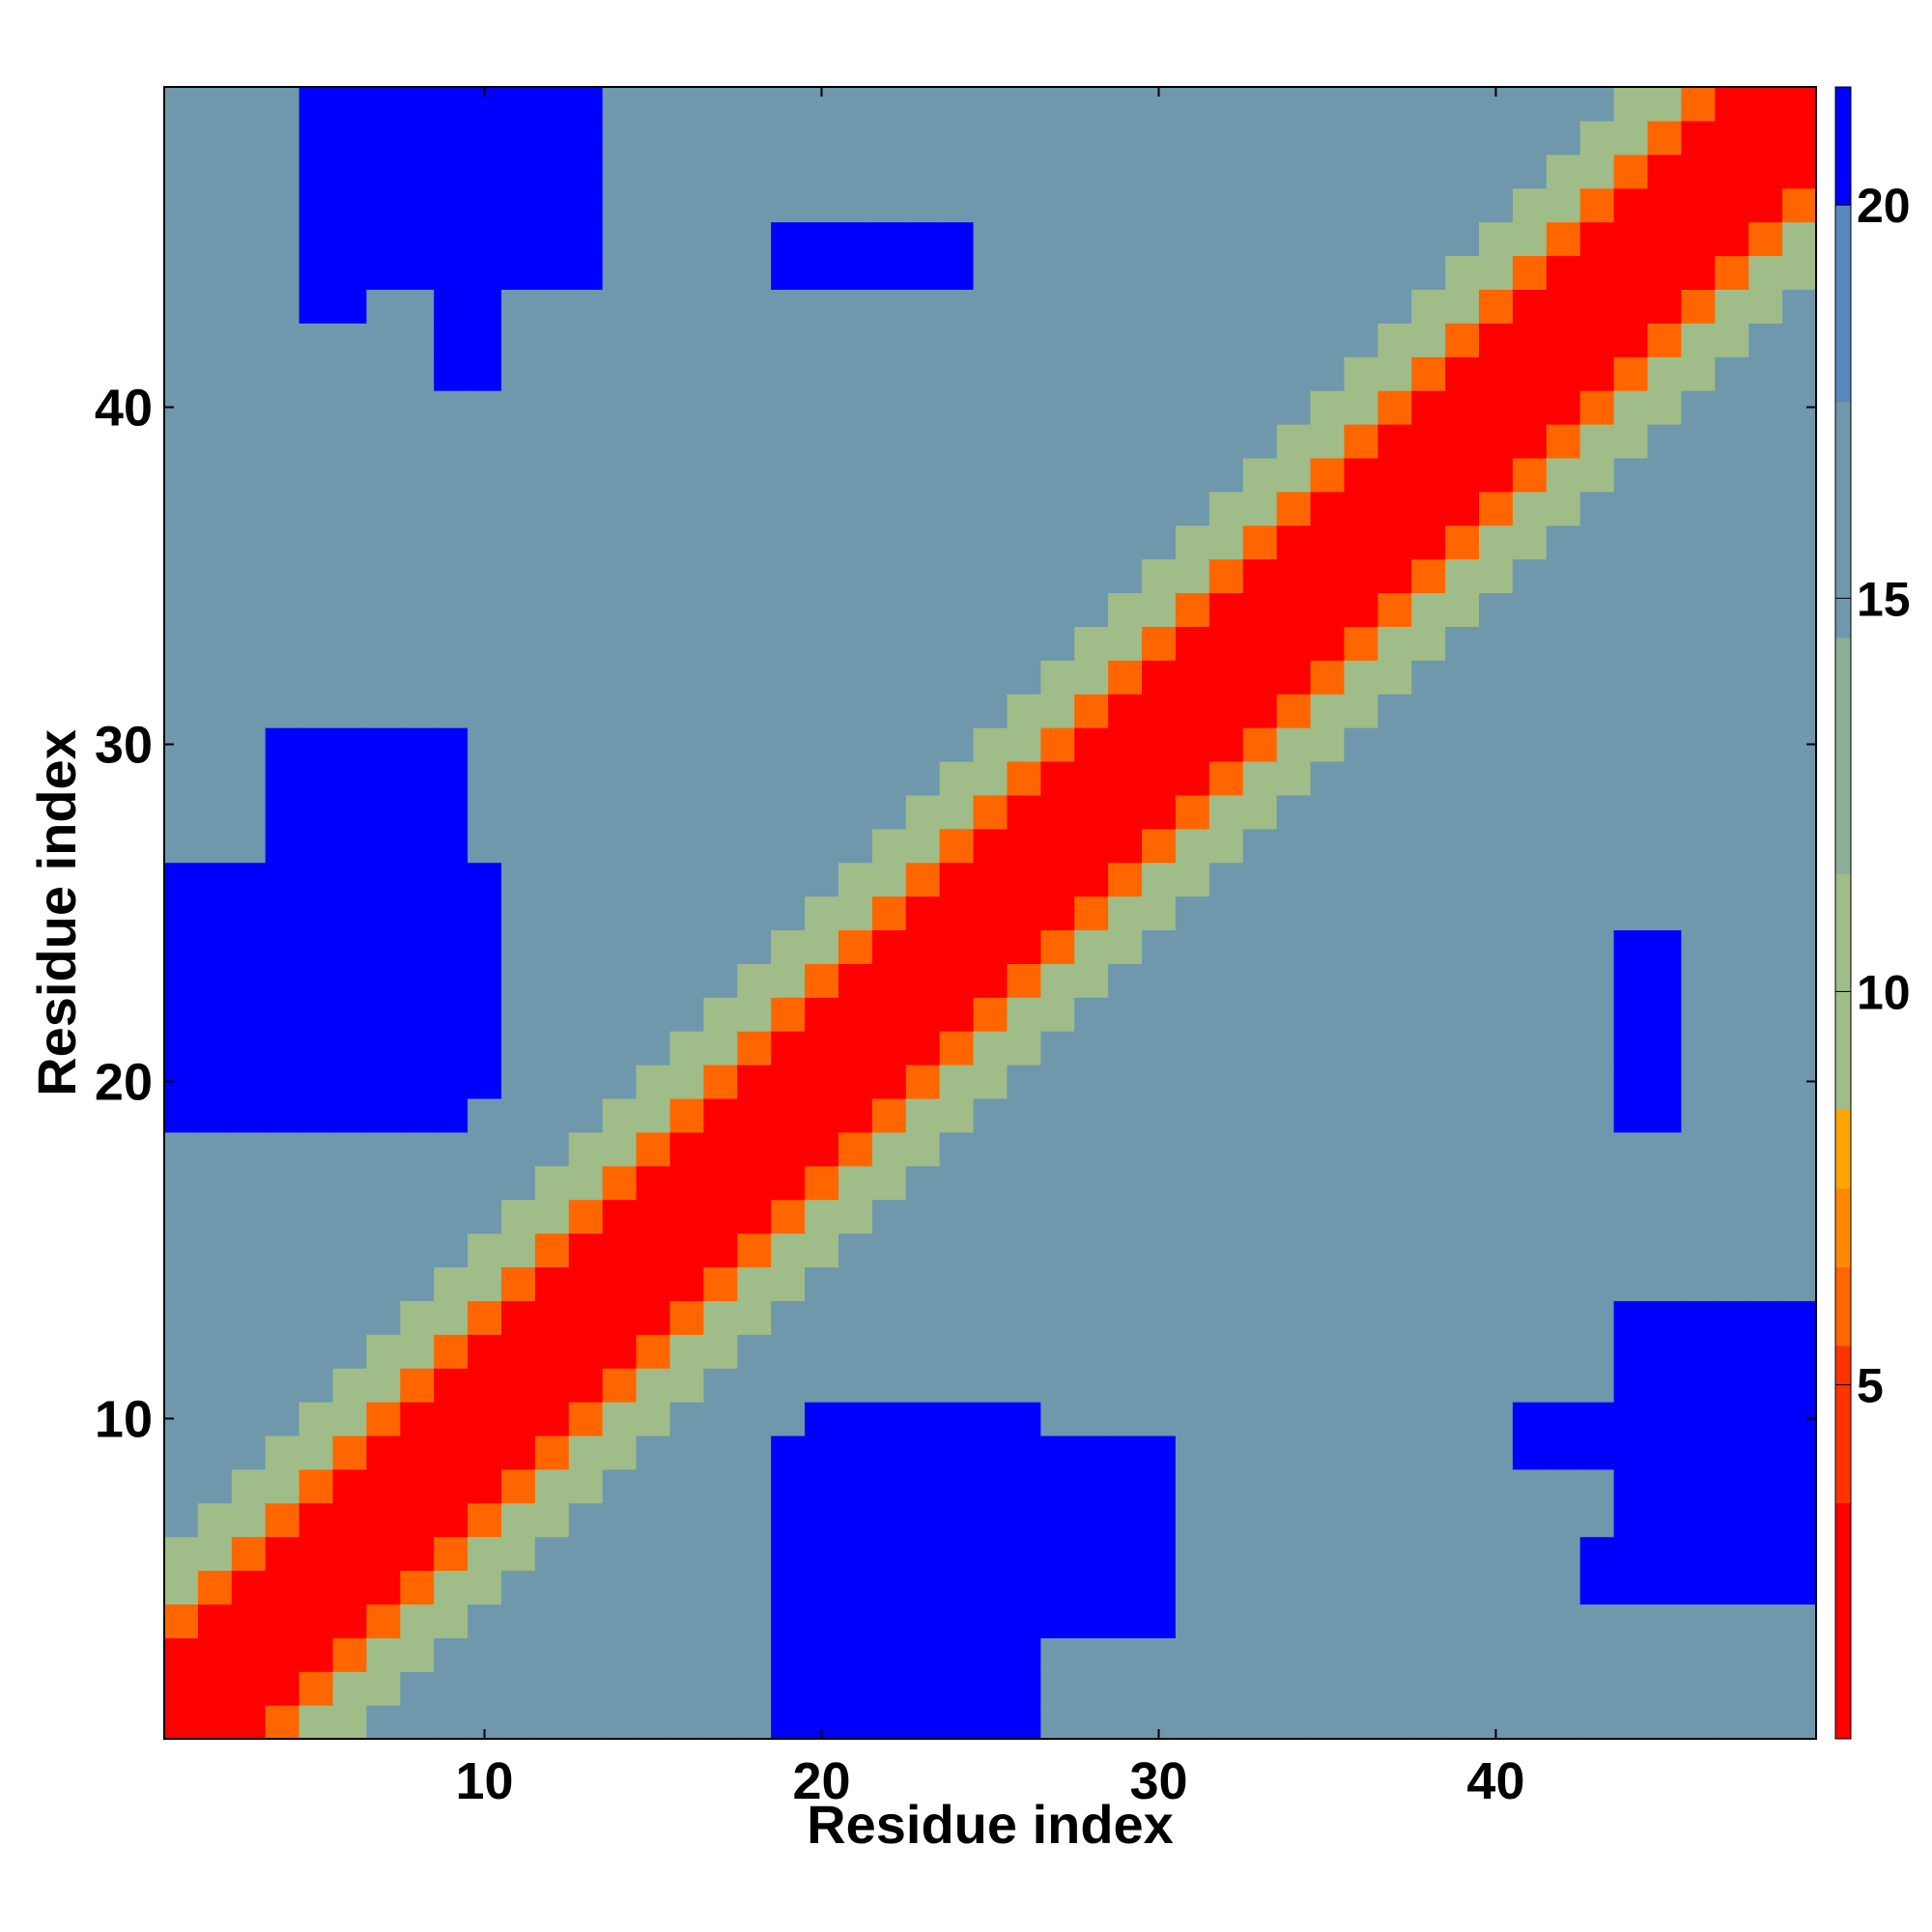 The image size is (1932, 1932). Describe the element at coordinates (484, 1781) in the screenshot. I see `x-tick-label: 10` at that location.